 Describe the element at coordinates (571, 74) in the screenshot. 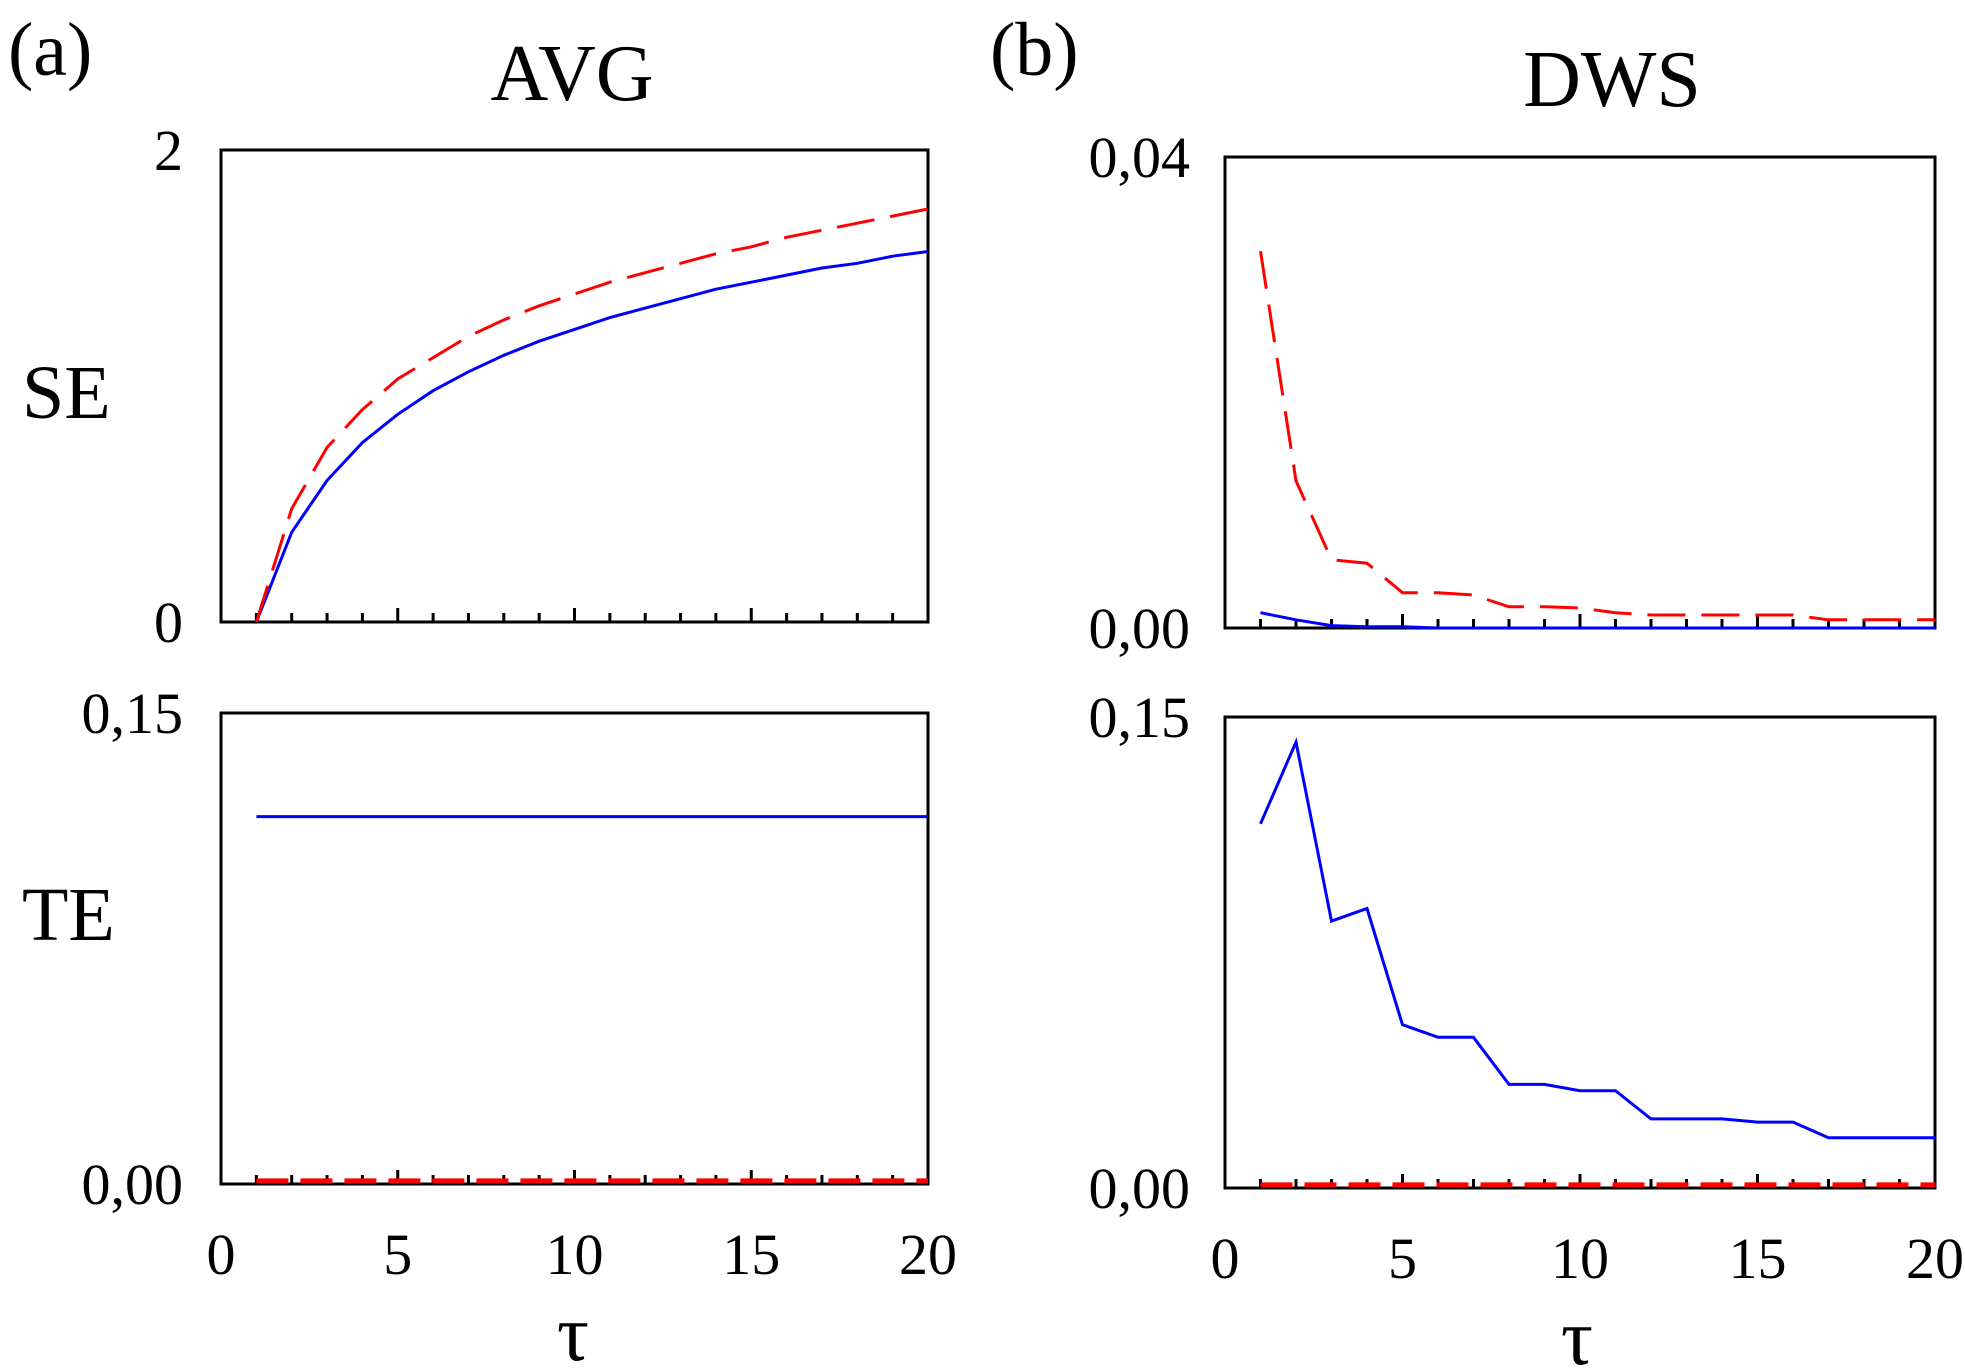

I see `col-a-title: AVG` at that location.